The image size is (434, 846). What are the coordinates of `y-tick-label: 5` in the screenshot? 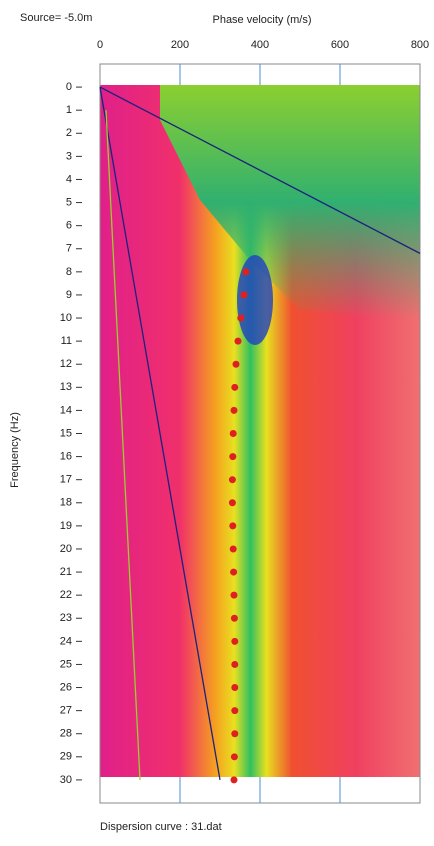 It's located at (69, 202).